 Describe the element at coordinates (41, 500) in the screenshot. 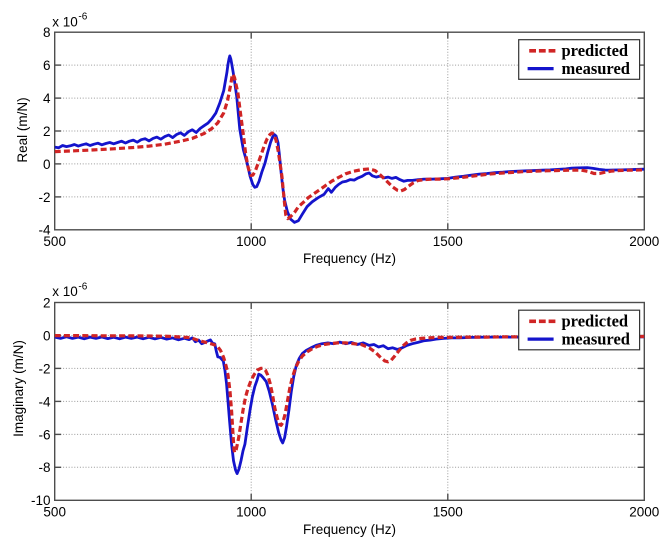

I see `svg-text: -10` at that location.